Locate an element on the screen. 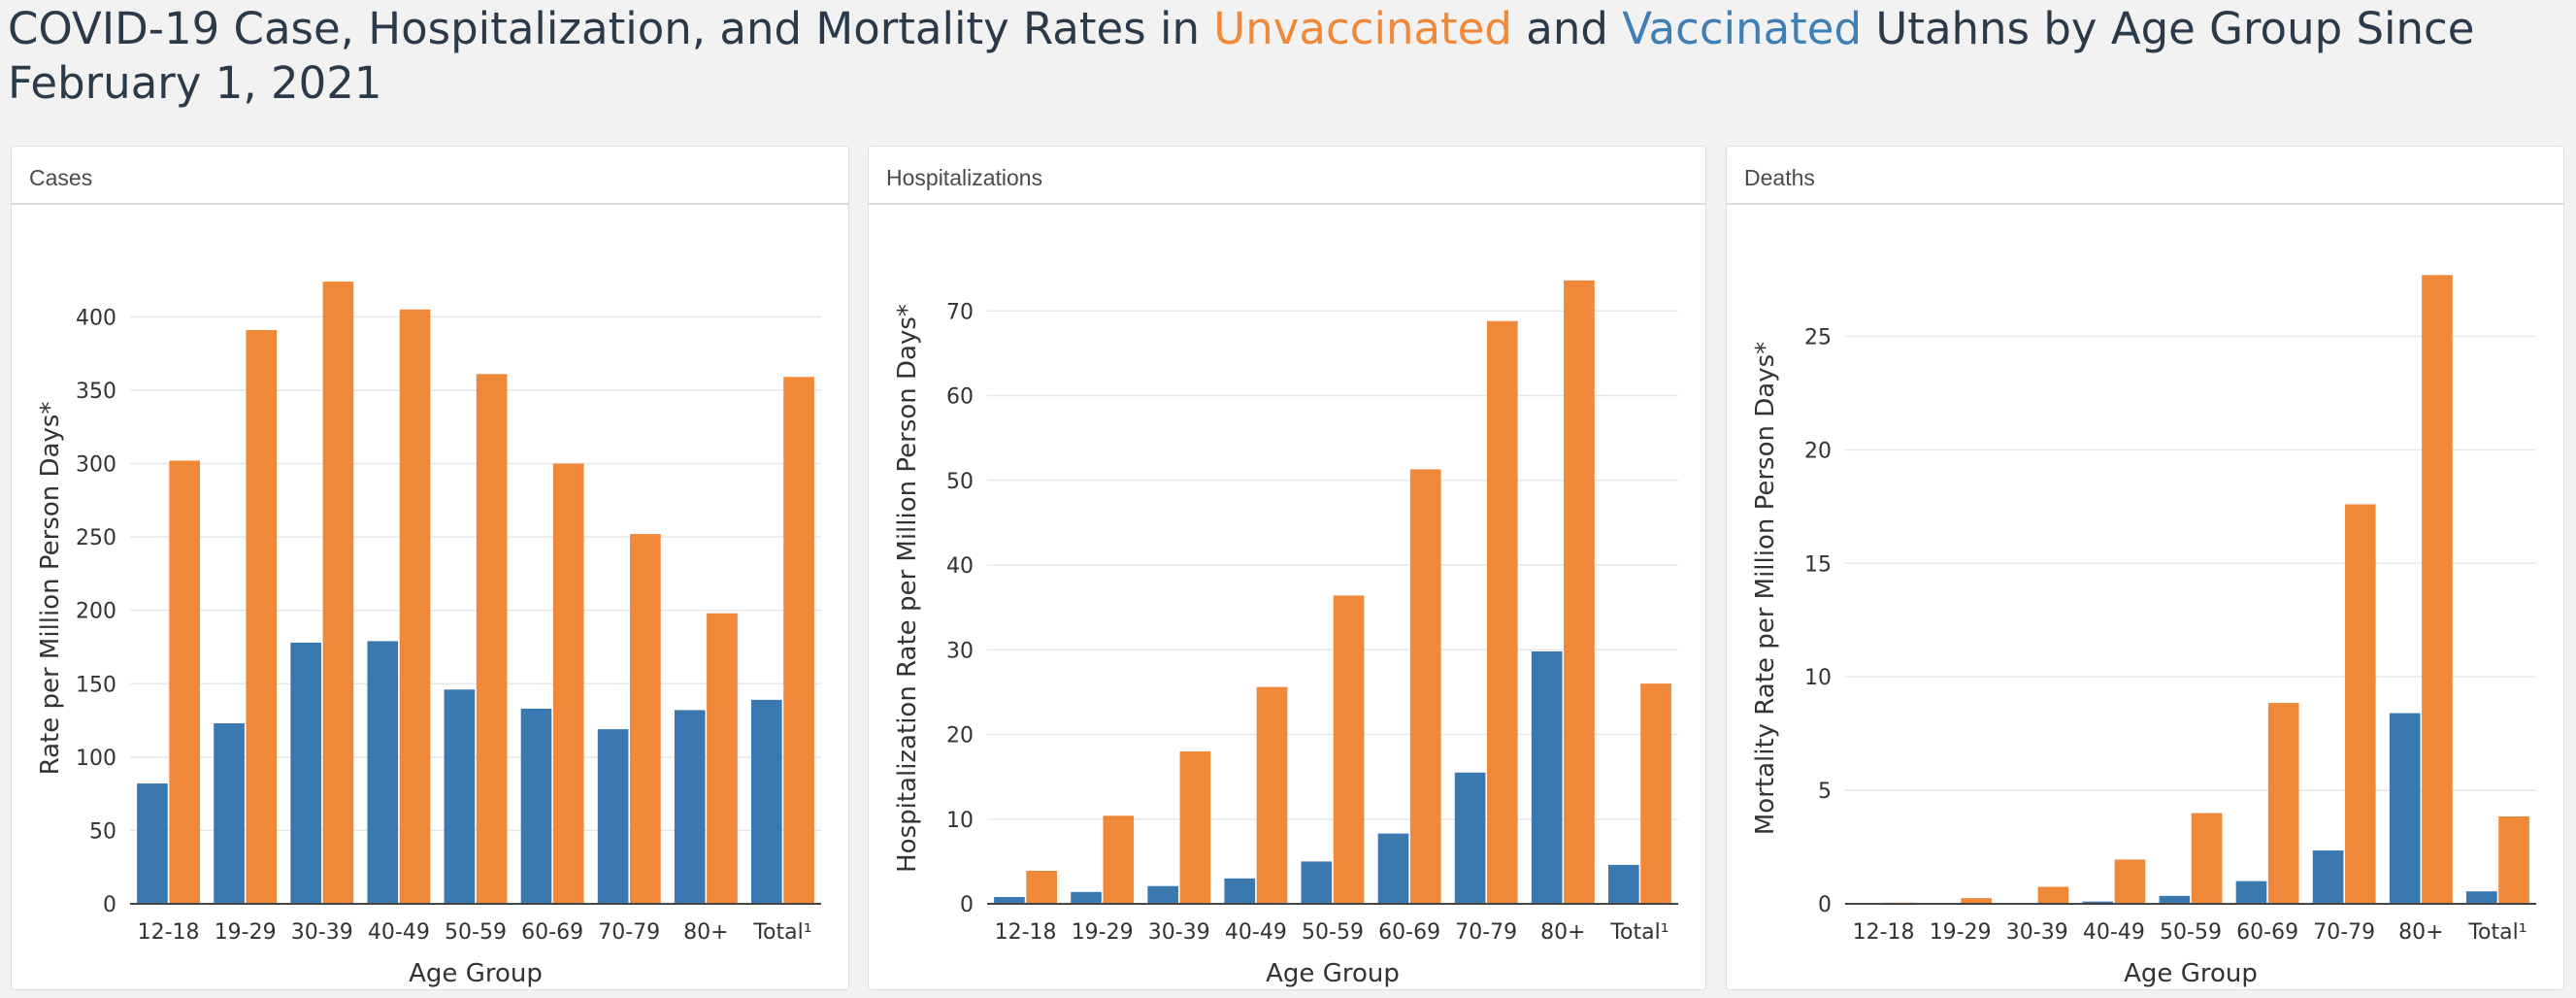 Image resolution: width=2576 pixels, height=998 pixels. cases-panel-header: Cases is located at coordinates (430, 176).